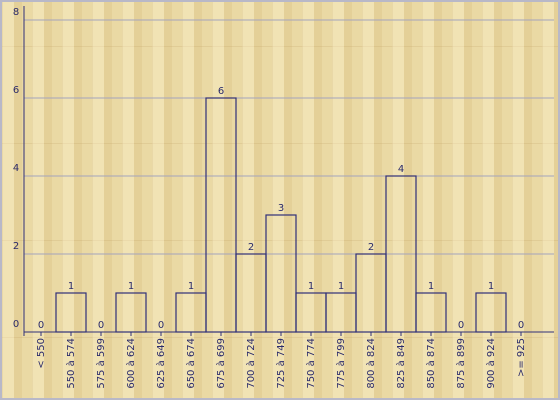 The height and width of the screenshot is (400, 560). I want to click on x-tick-label: < 550, so click(41, 353).